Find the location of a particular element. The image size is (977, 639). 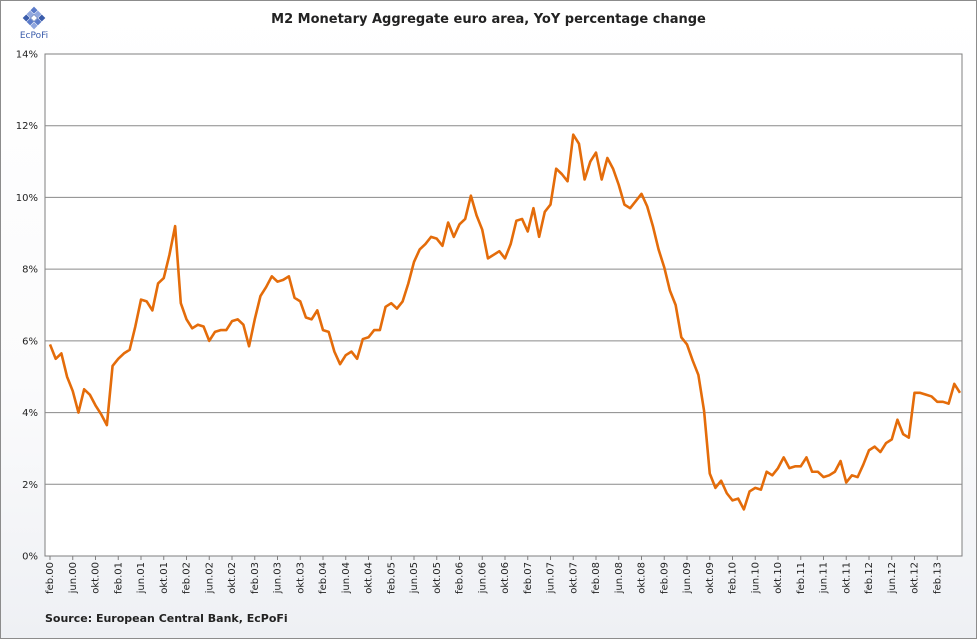

x-tick-label: jun.09 is located at coordinates (687, 578).